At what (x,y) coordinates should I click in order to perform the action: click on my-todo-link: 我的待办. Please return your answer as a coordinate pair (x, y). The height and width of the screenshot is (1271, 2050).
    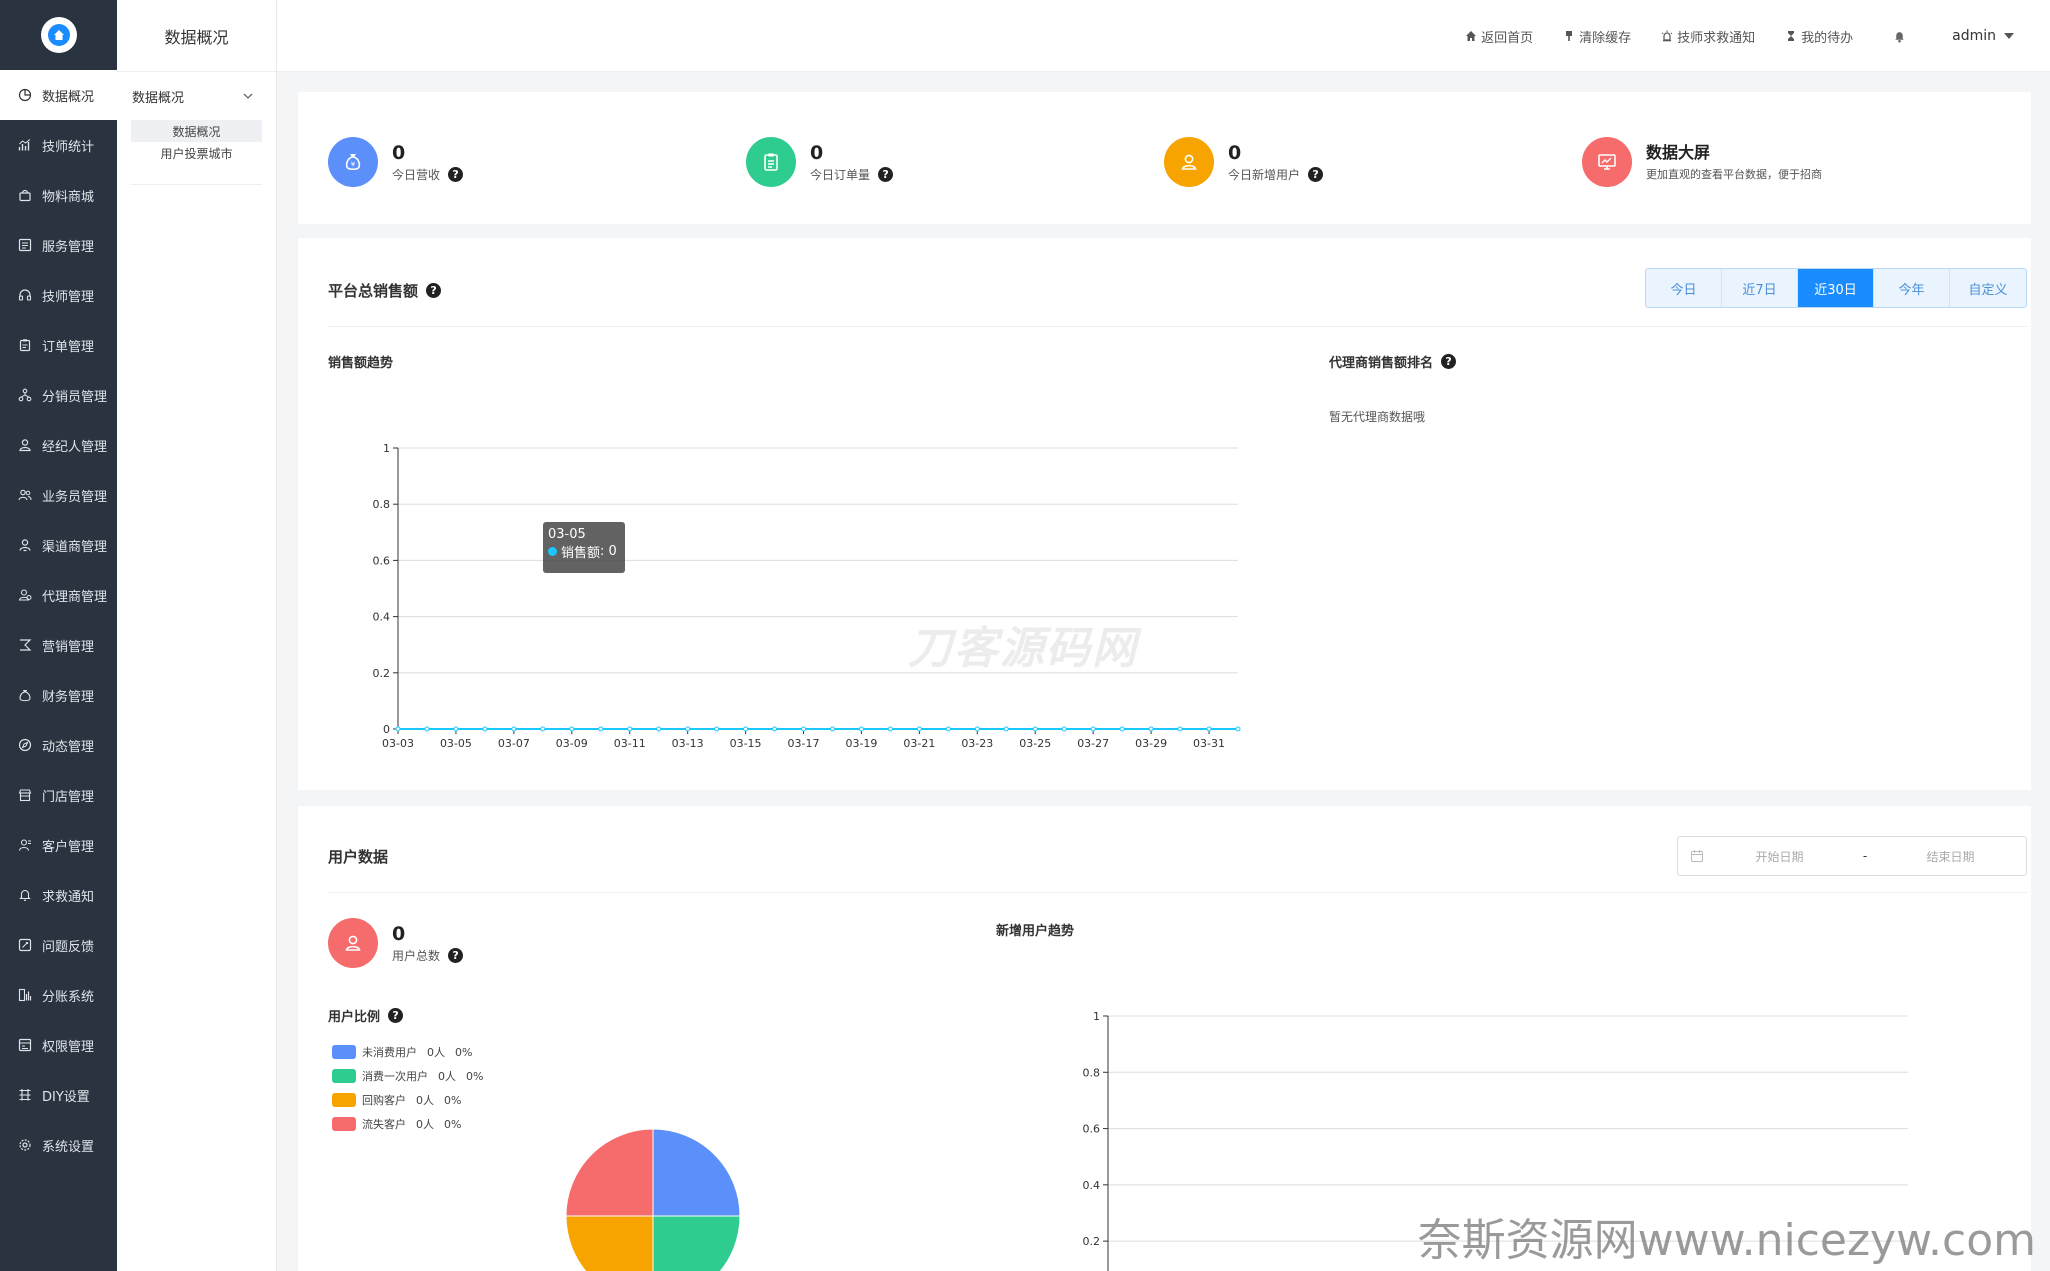
    Looking at the image, I should click on (1819, 36).